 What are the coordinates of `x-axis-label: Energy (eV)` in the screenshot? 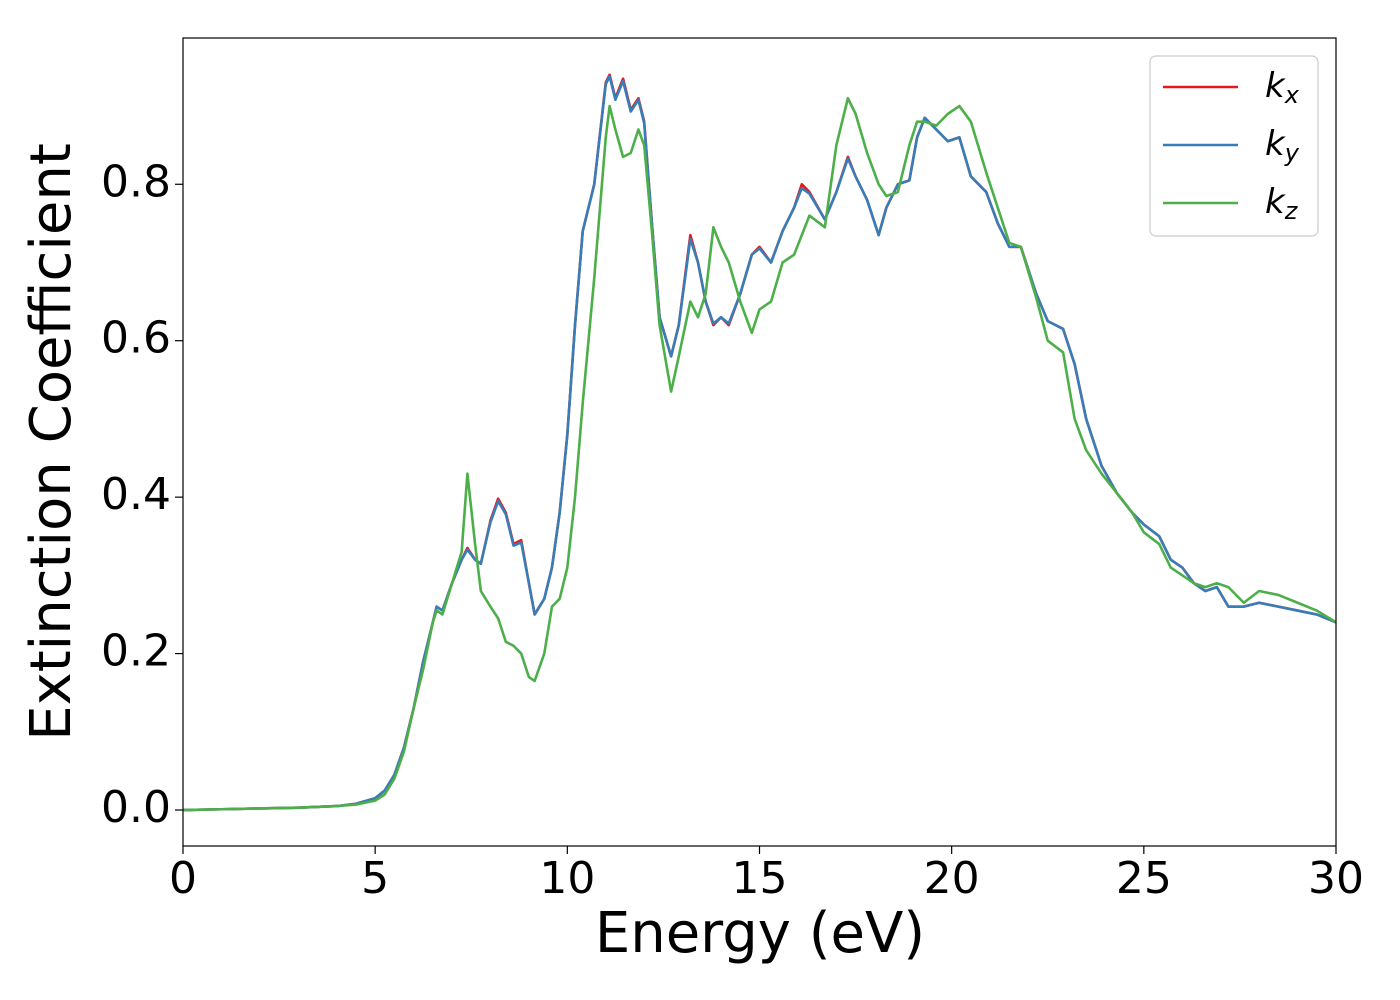 It's located at (760, 933).